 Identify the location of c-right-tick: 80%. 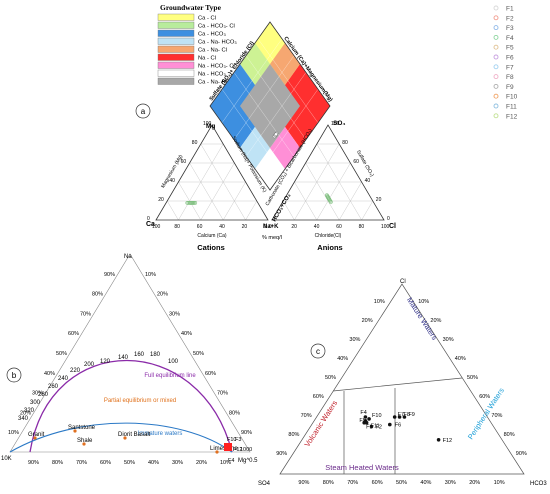
(509, 435).